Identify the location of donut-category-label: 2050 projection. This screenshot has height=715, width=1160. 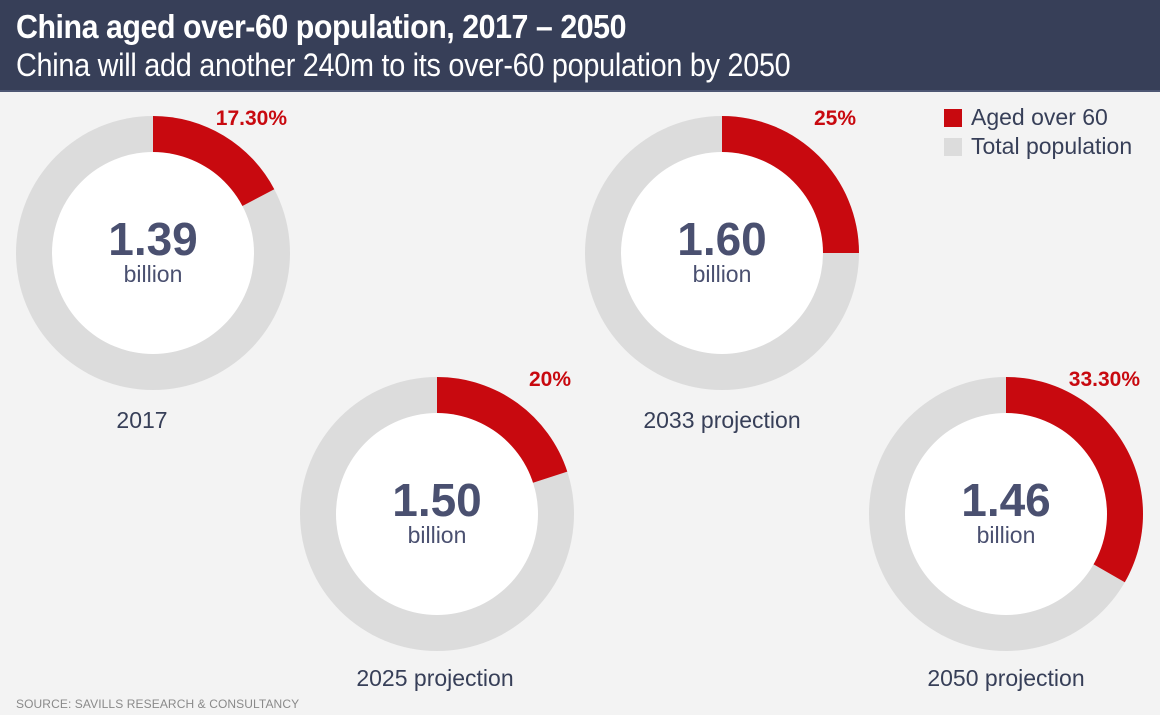
(1005, 678).